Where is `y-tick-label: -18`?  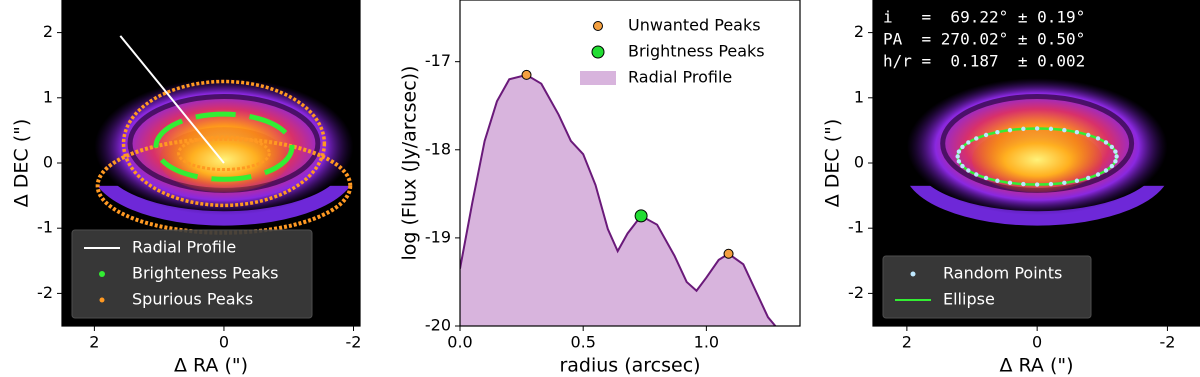 y-tick-label: -18 is located at coordinates (438, 148).